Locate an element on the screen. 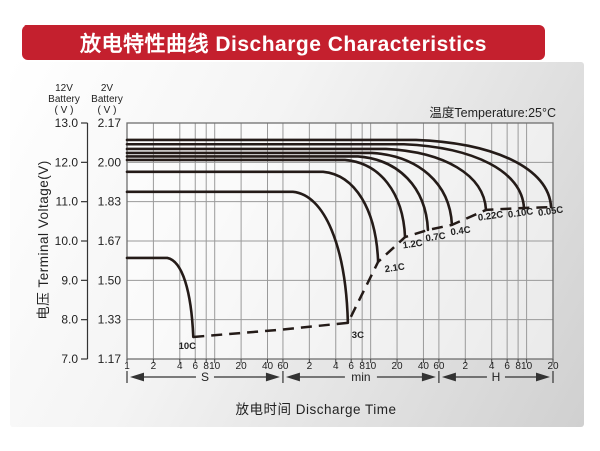 The height and width of the screenshot is (451, 600). page-title: 放电特性曲线 Discharge Characteristics is located at coordinates (283, 44).